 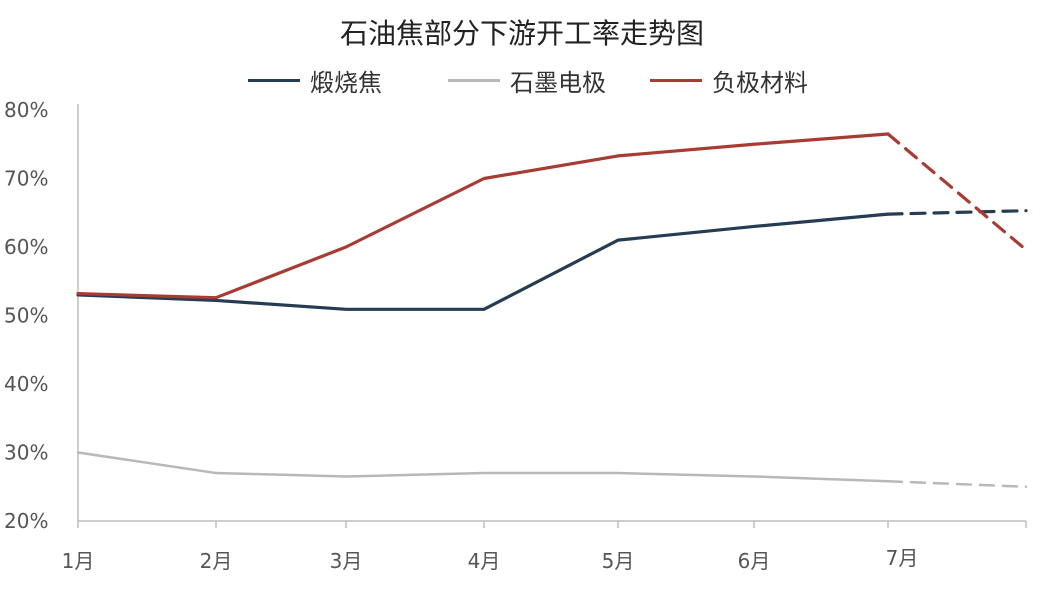 I want to click on legend-swatch-graphite-electrode, so click(x=474, y=80).